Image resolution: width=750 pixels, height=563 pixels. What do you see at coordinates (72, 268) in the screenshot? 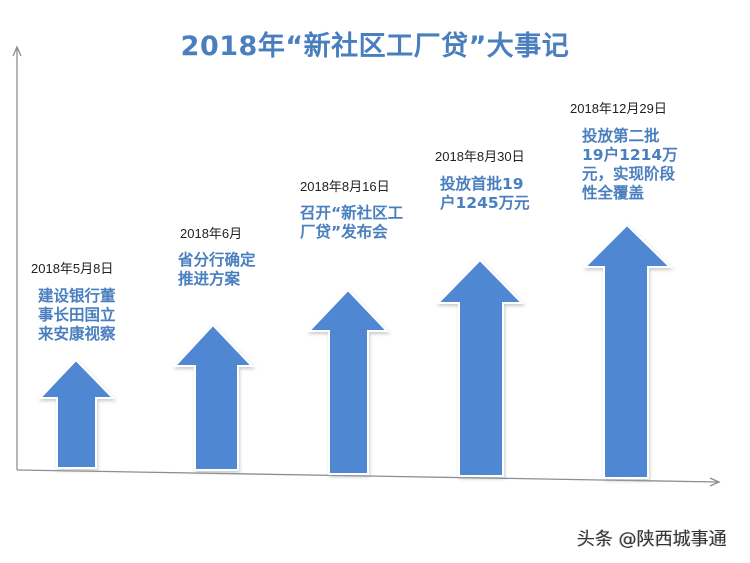
I see `event-date-1: 2018年5月8日` at bounding box center [72, 268].